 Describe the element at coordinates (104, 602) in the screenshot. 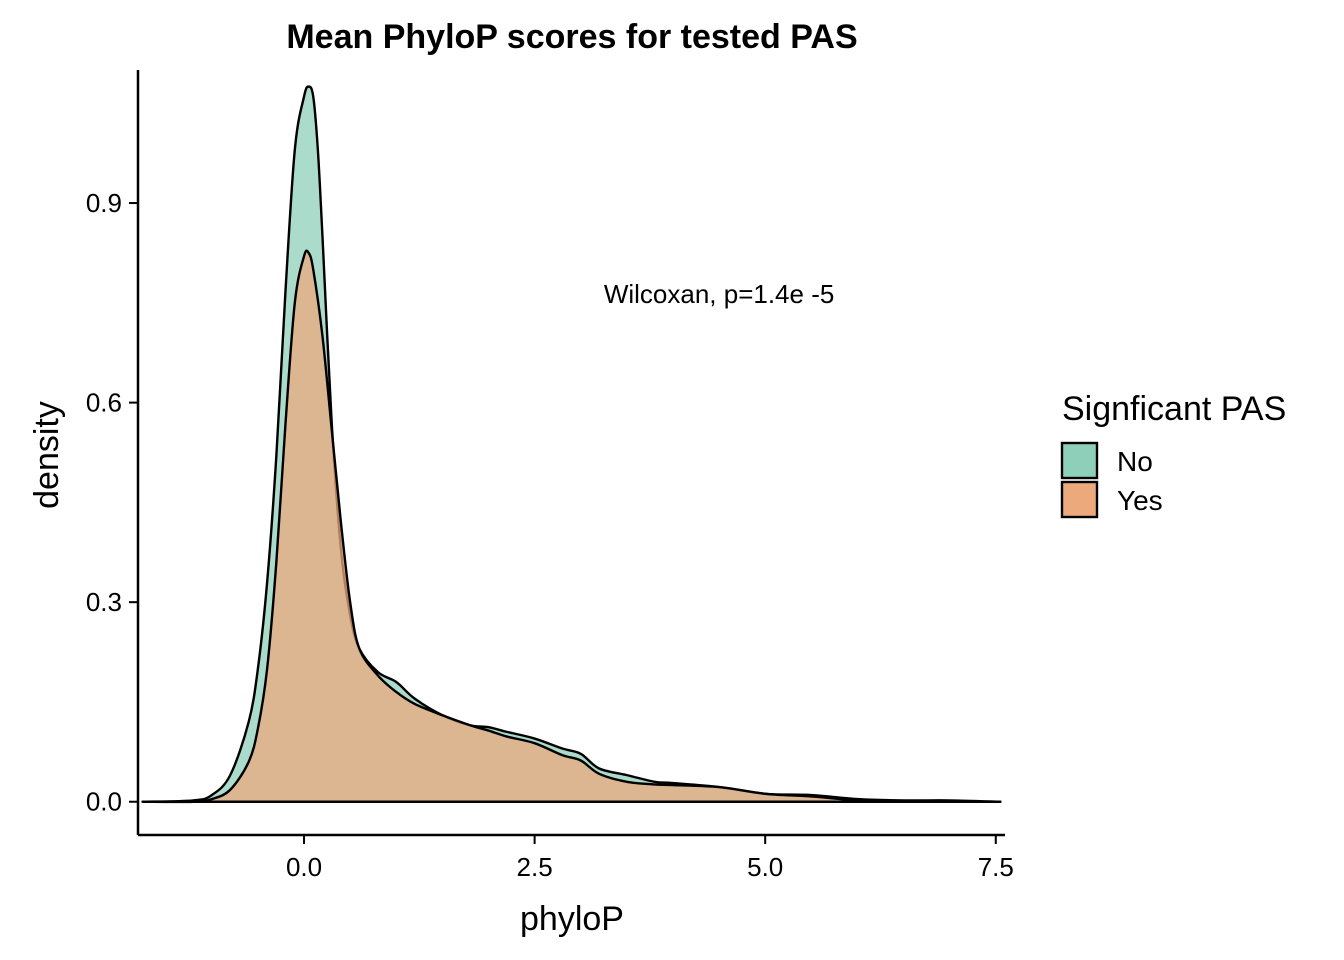

I see `y-tick-label: 0.3` at that location.